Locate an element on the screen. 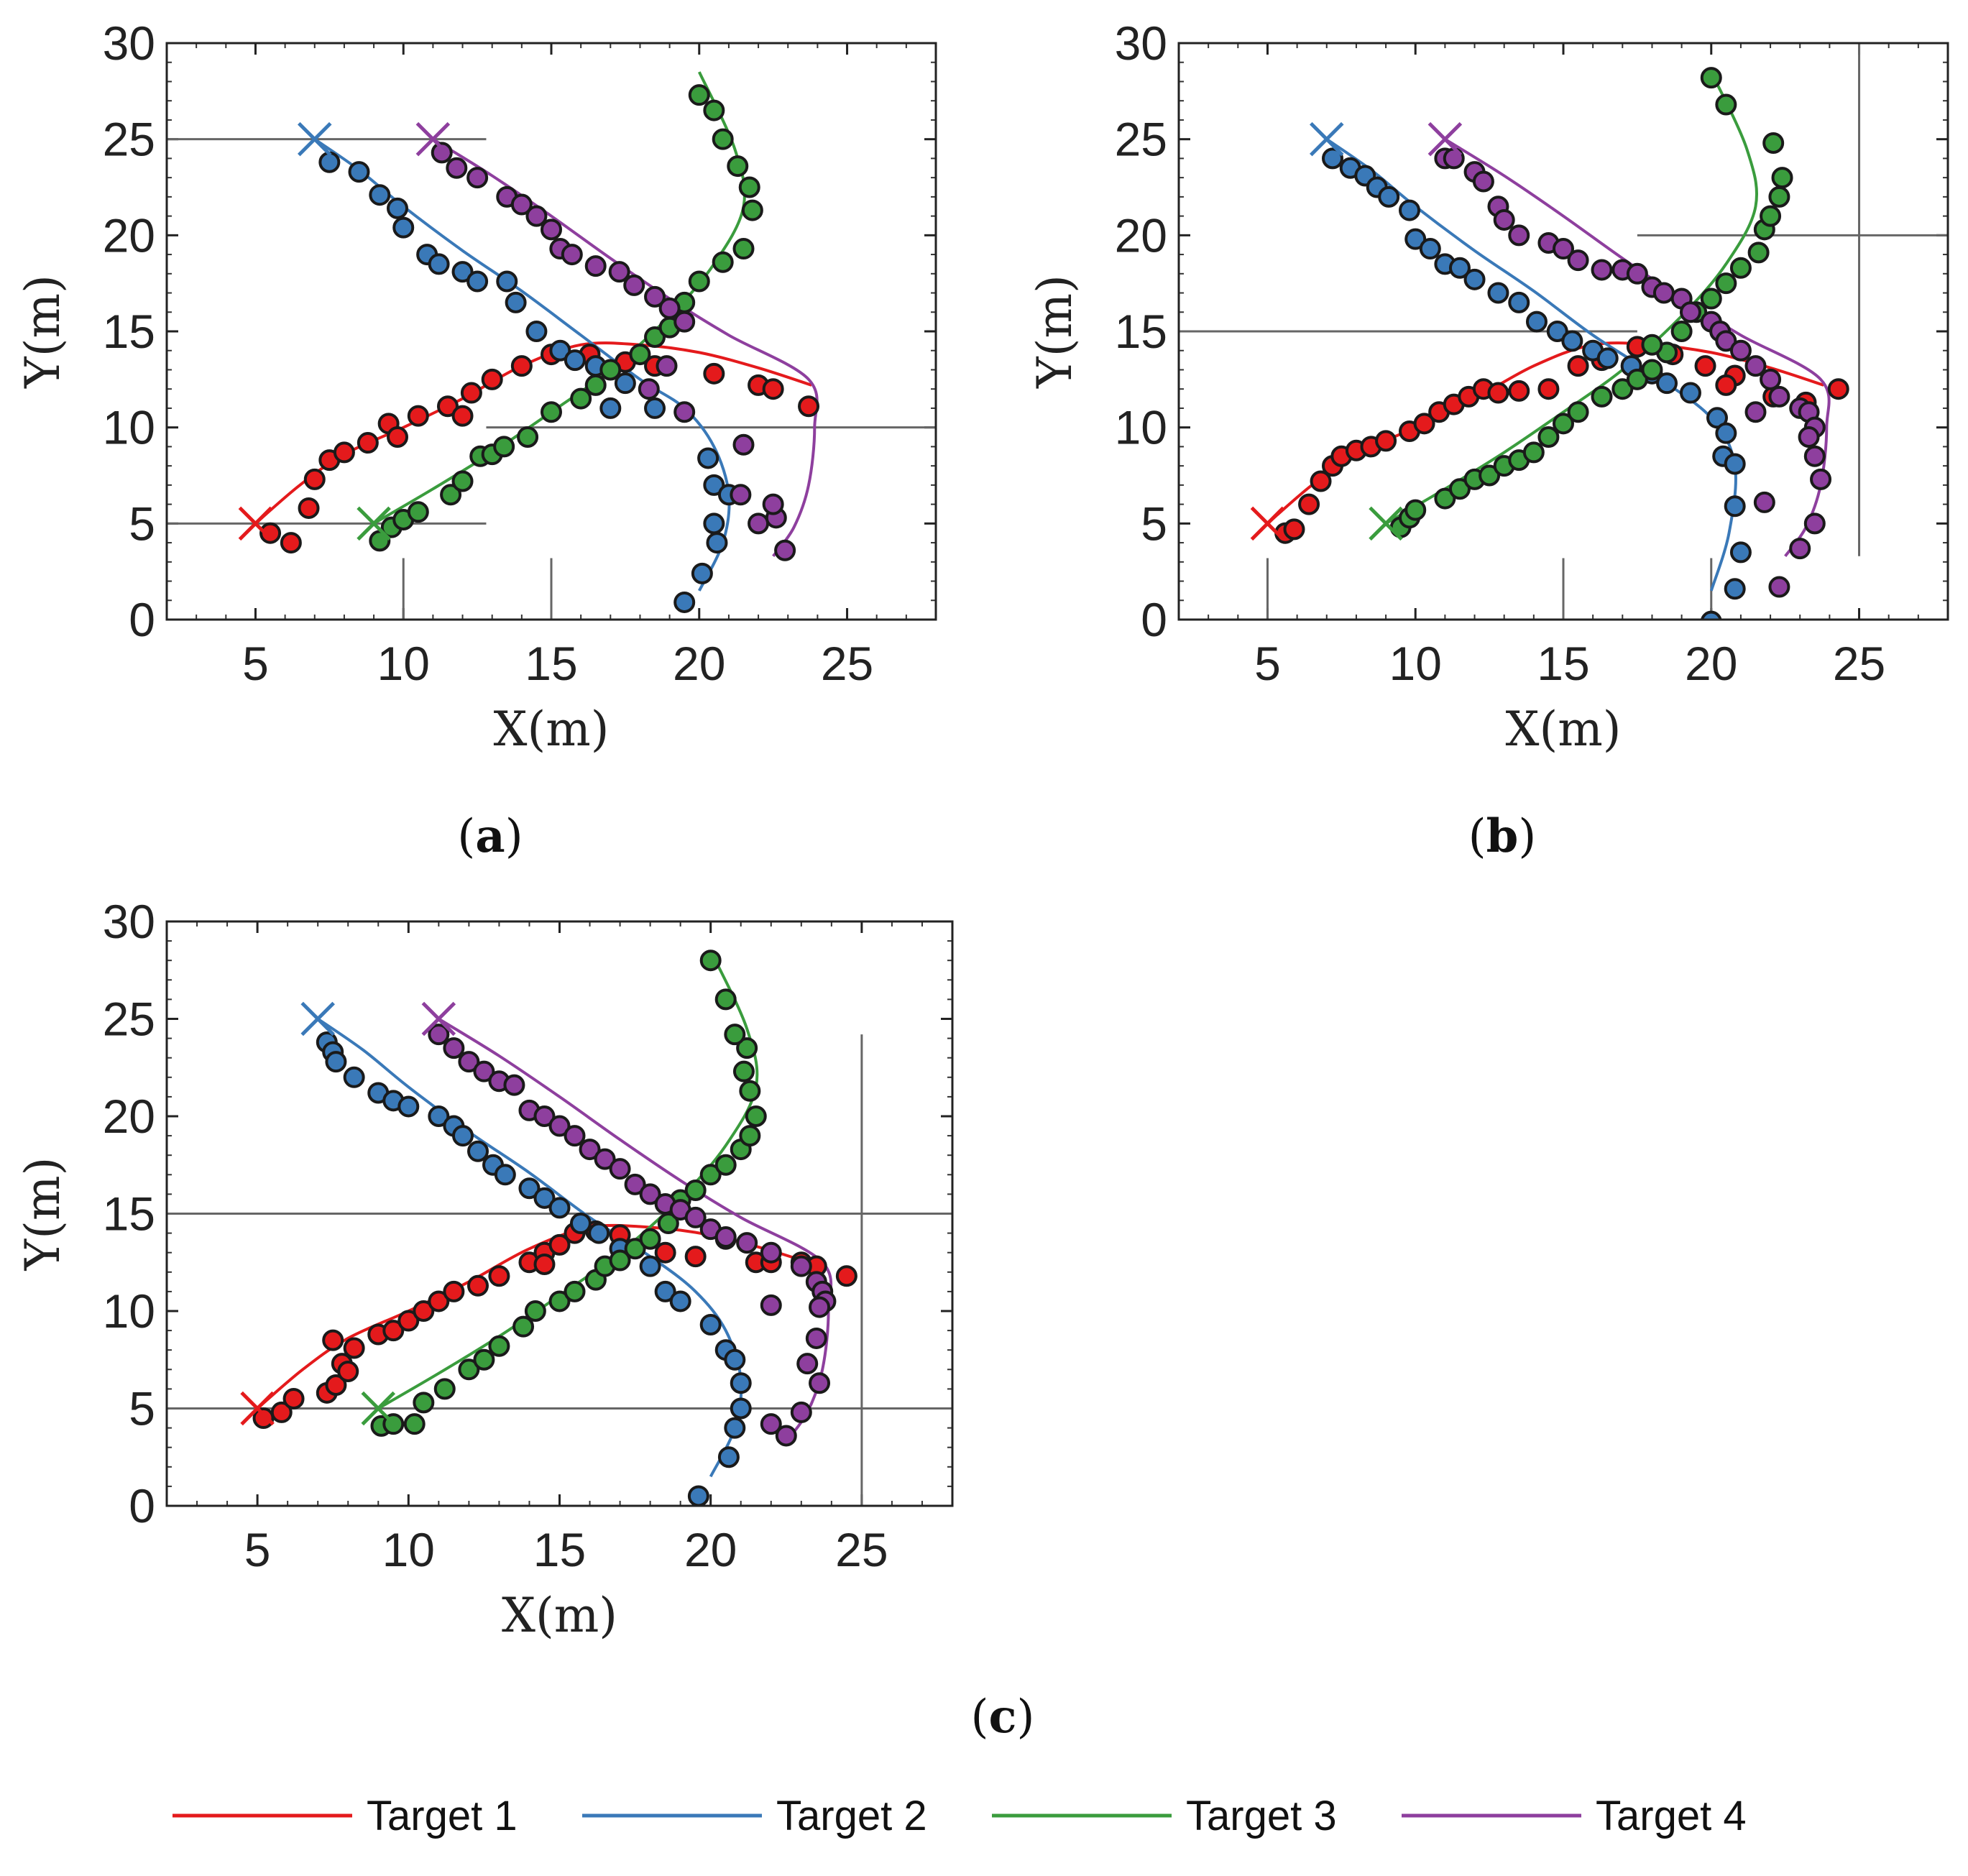 The height and width of the screenshot is (1876, 1968). y-tick-label: 5 is located at coordinates (142, 523).